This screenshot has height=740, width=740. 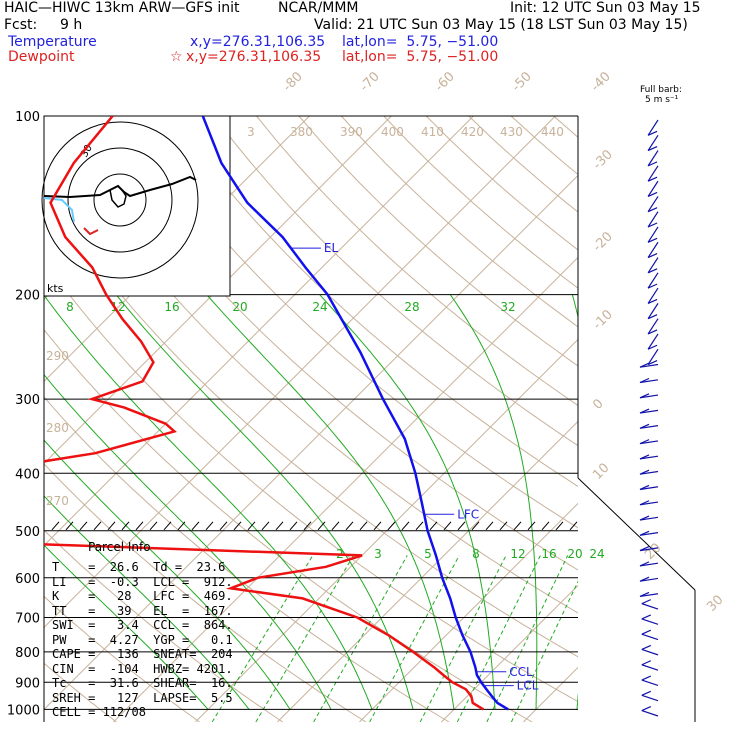 What do you see at coordinates (251, 132) in the screenshot?
I see `adiabat-label: 3` at bounding box center [251, 132].